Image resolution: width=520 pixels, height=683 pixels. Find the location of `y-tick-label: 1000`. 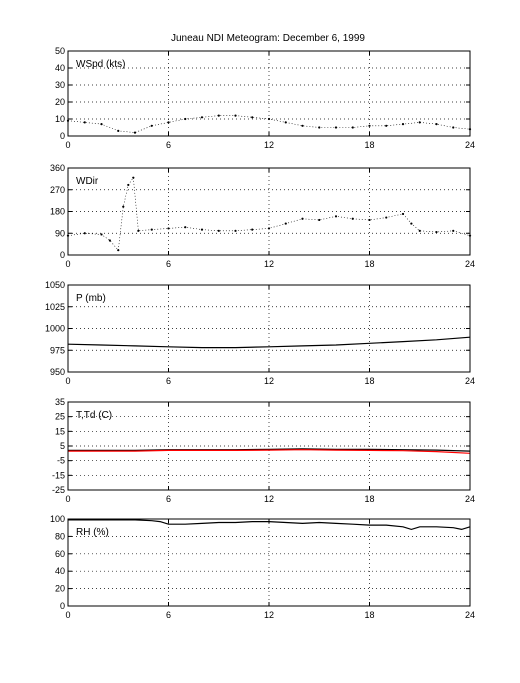

y-tick-label: 1000 is located at coordinates (55, 329).